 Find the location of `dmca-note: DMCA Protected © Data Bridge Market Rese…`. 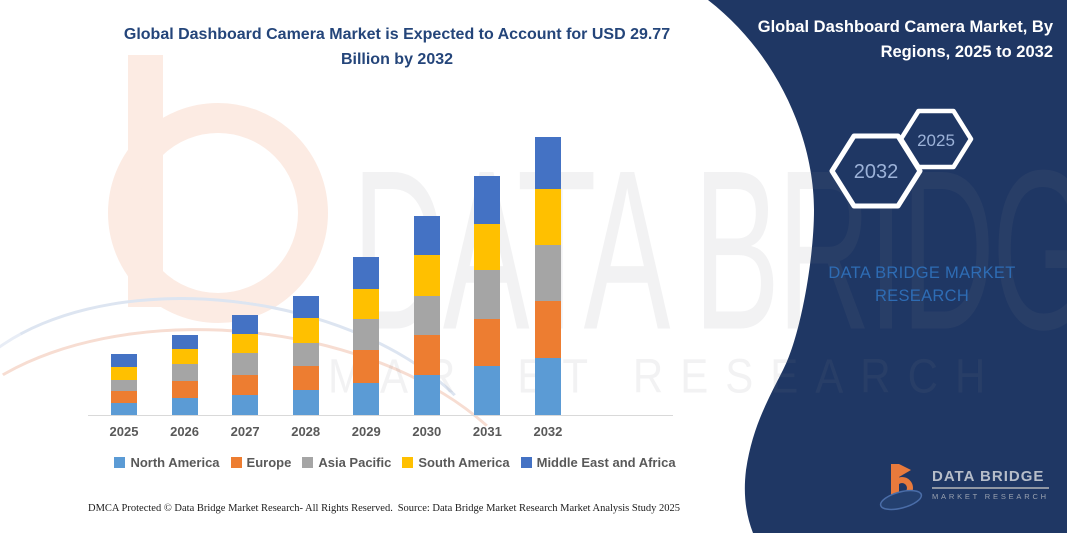

dmca-note: DMCA Protected © Data Bridge Market Rese… is located at coordinates (240, 508).